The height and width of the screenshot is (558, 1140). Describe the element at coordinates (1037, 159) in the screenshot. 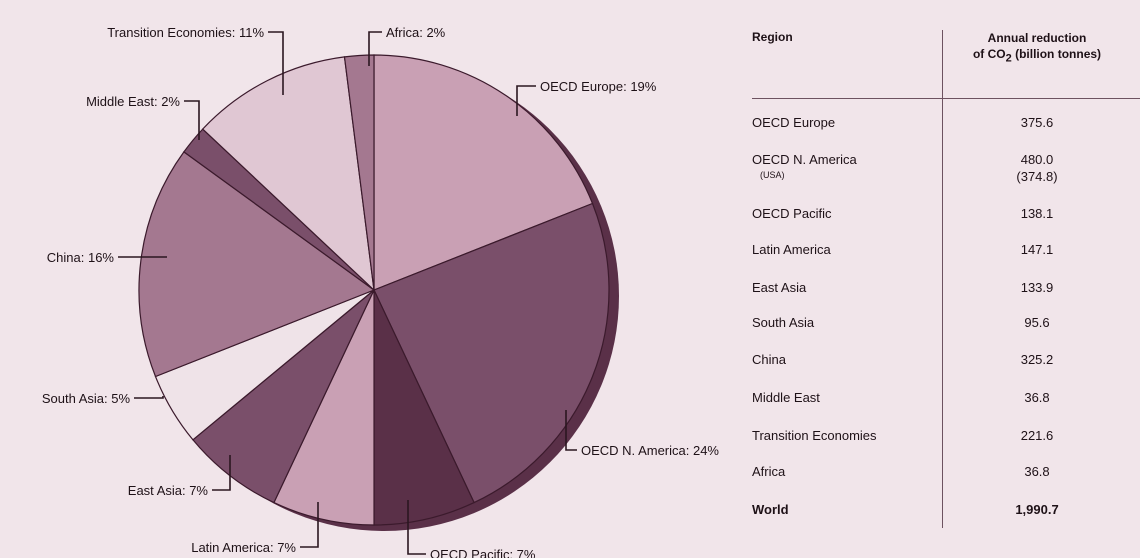

I see `table-cell-value: 480.0` at that location.